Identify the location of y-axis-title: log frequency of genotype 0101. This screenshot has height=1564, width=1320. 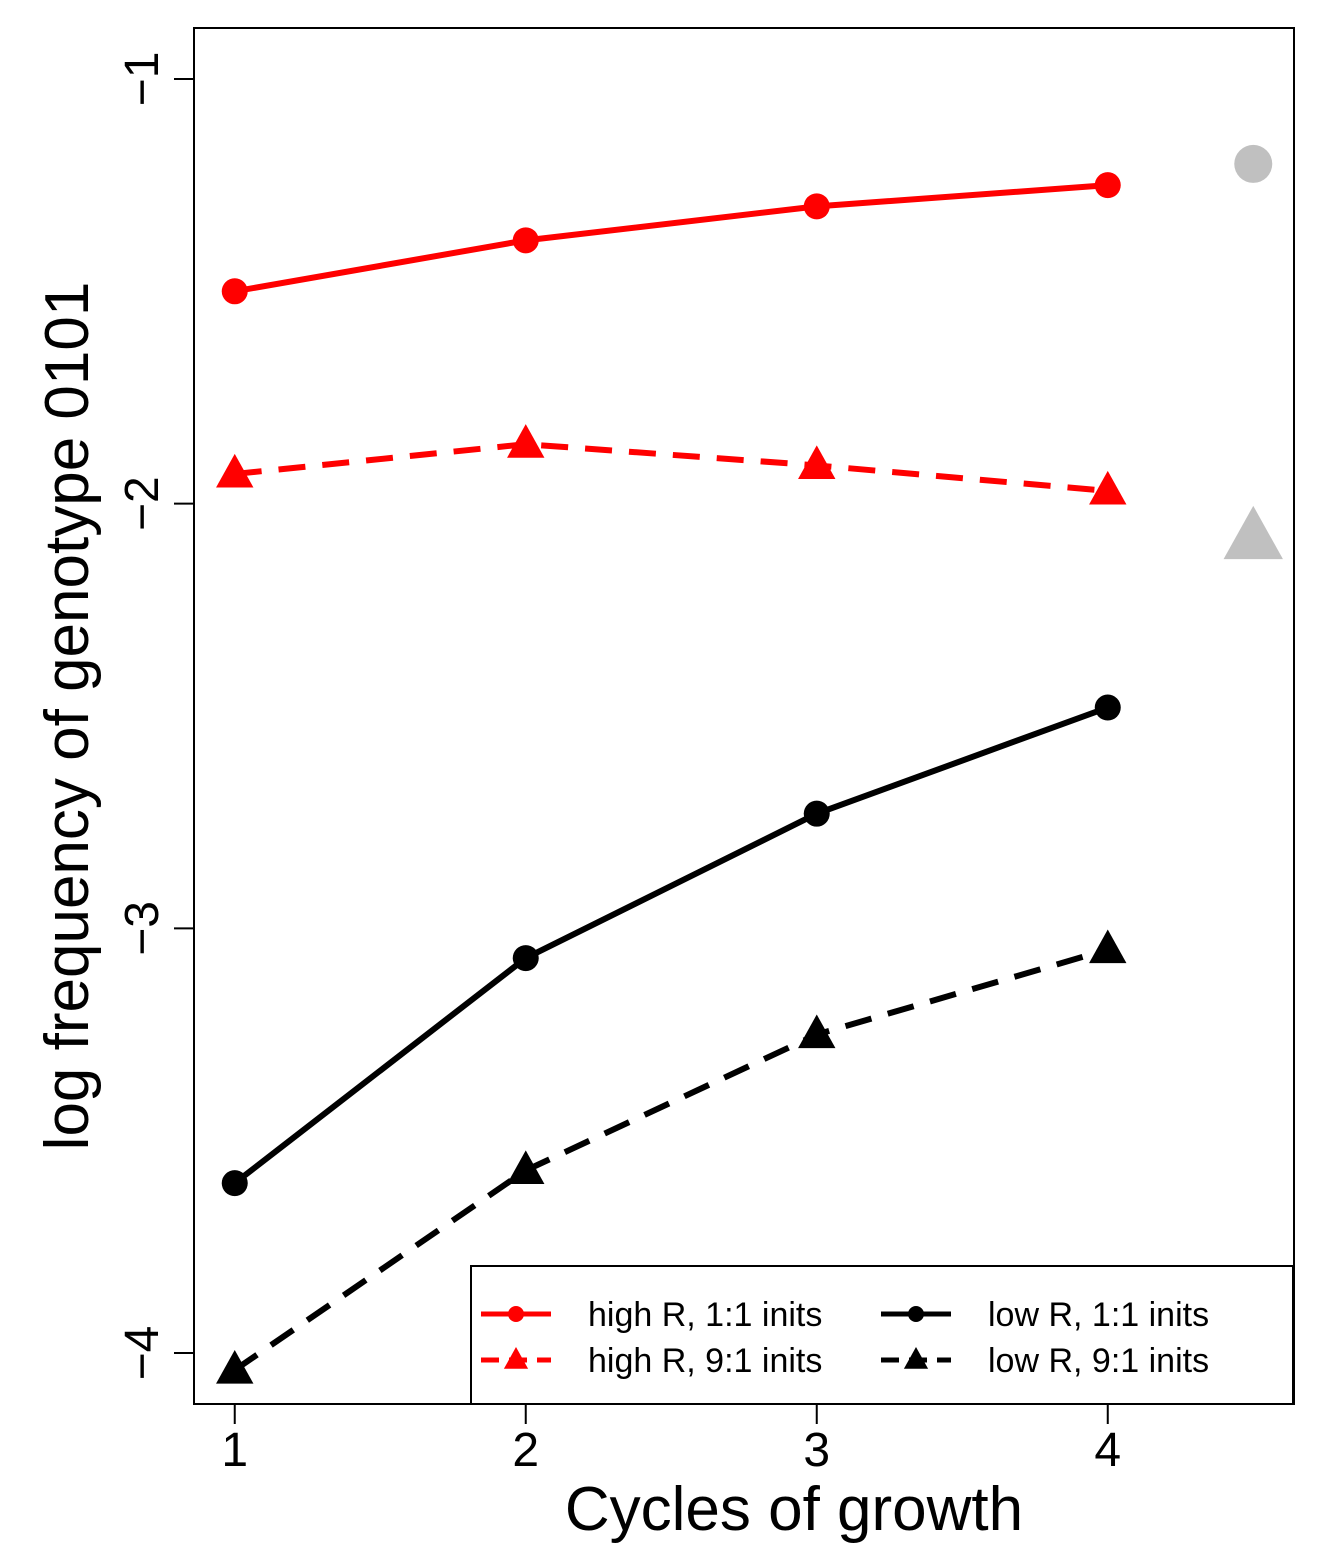
(67, 716).